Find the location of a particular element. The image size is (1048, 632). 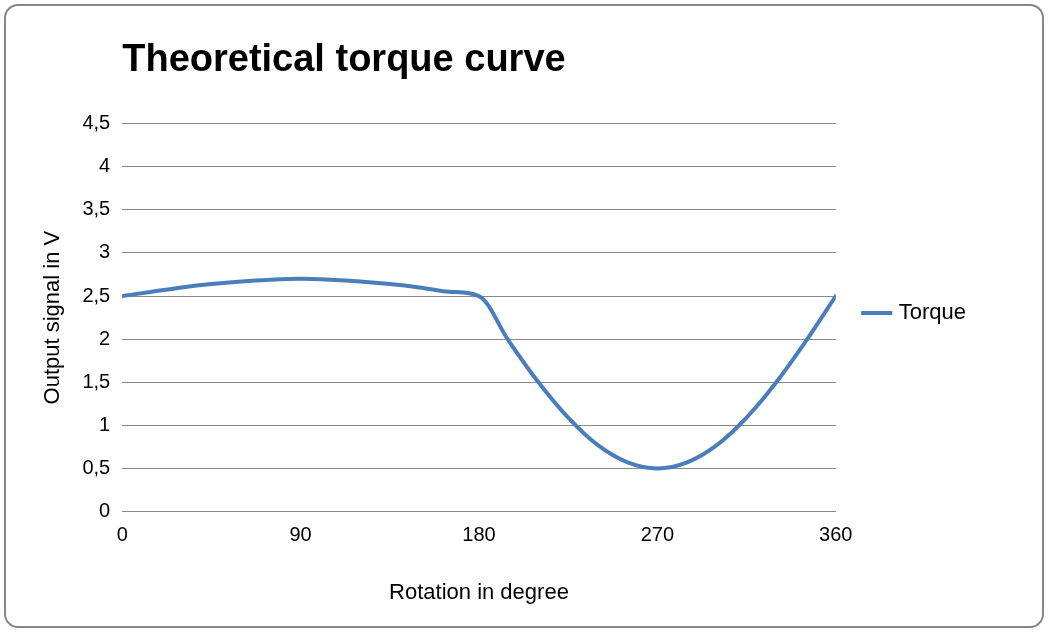

y-tick-label: 3,5 is located at coordinates (96, 208).